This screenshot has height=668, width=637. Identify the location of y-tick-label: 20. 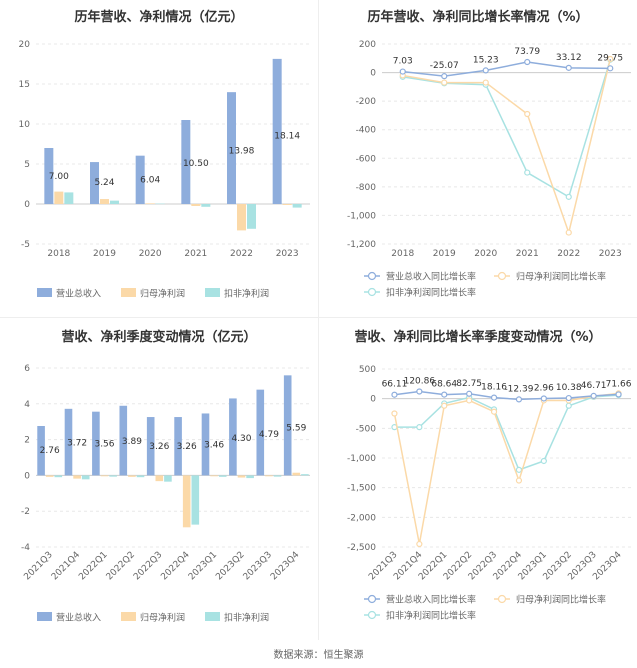
(25, 45).